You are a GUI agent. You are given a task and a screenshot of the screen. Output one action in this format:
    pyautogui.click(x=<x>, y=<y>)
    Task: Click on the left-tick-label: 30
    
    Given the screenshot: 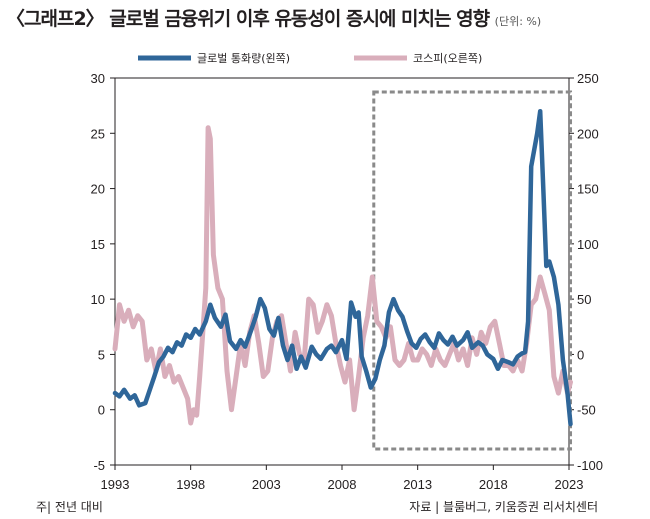 What is the action you would take?
    pyautogui.click(x=98, y=78)
    